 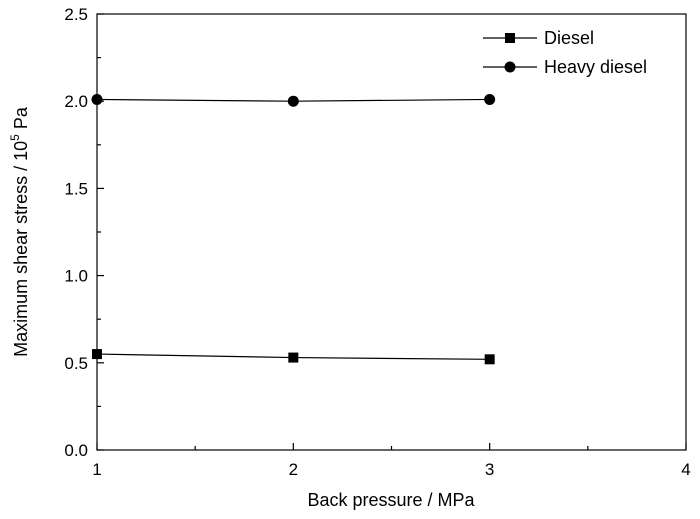 What do you see at coordinates (76, 450) in the screenshot?
I see `y-tick-label: 0.0` at bounding box center [76, 450].